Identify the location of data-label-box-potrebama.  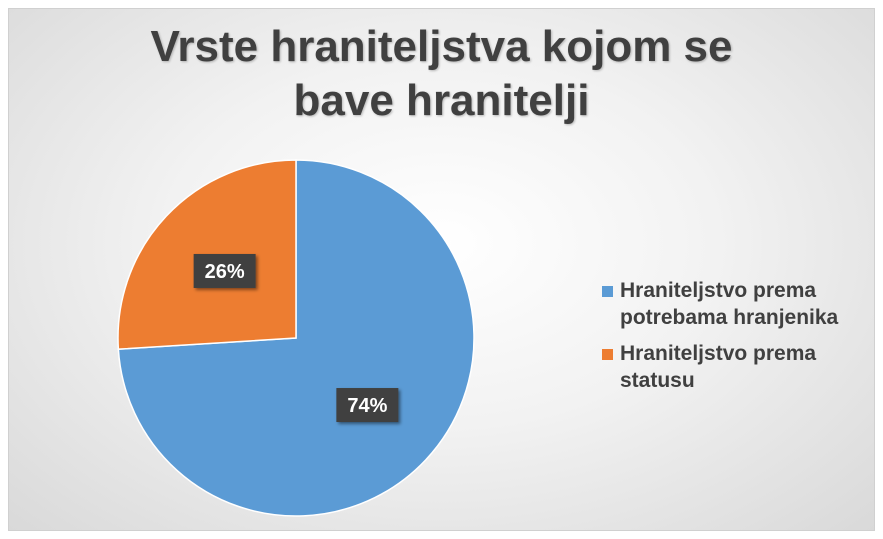
(367, 405).